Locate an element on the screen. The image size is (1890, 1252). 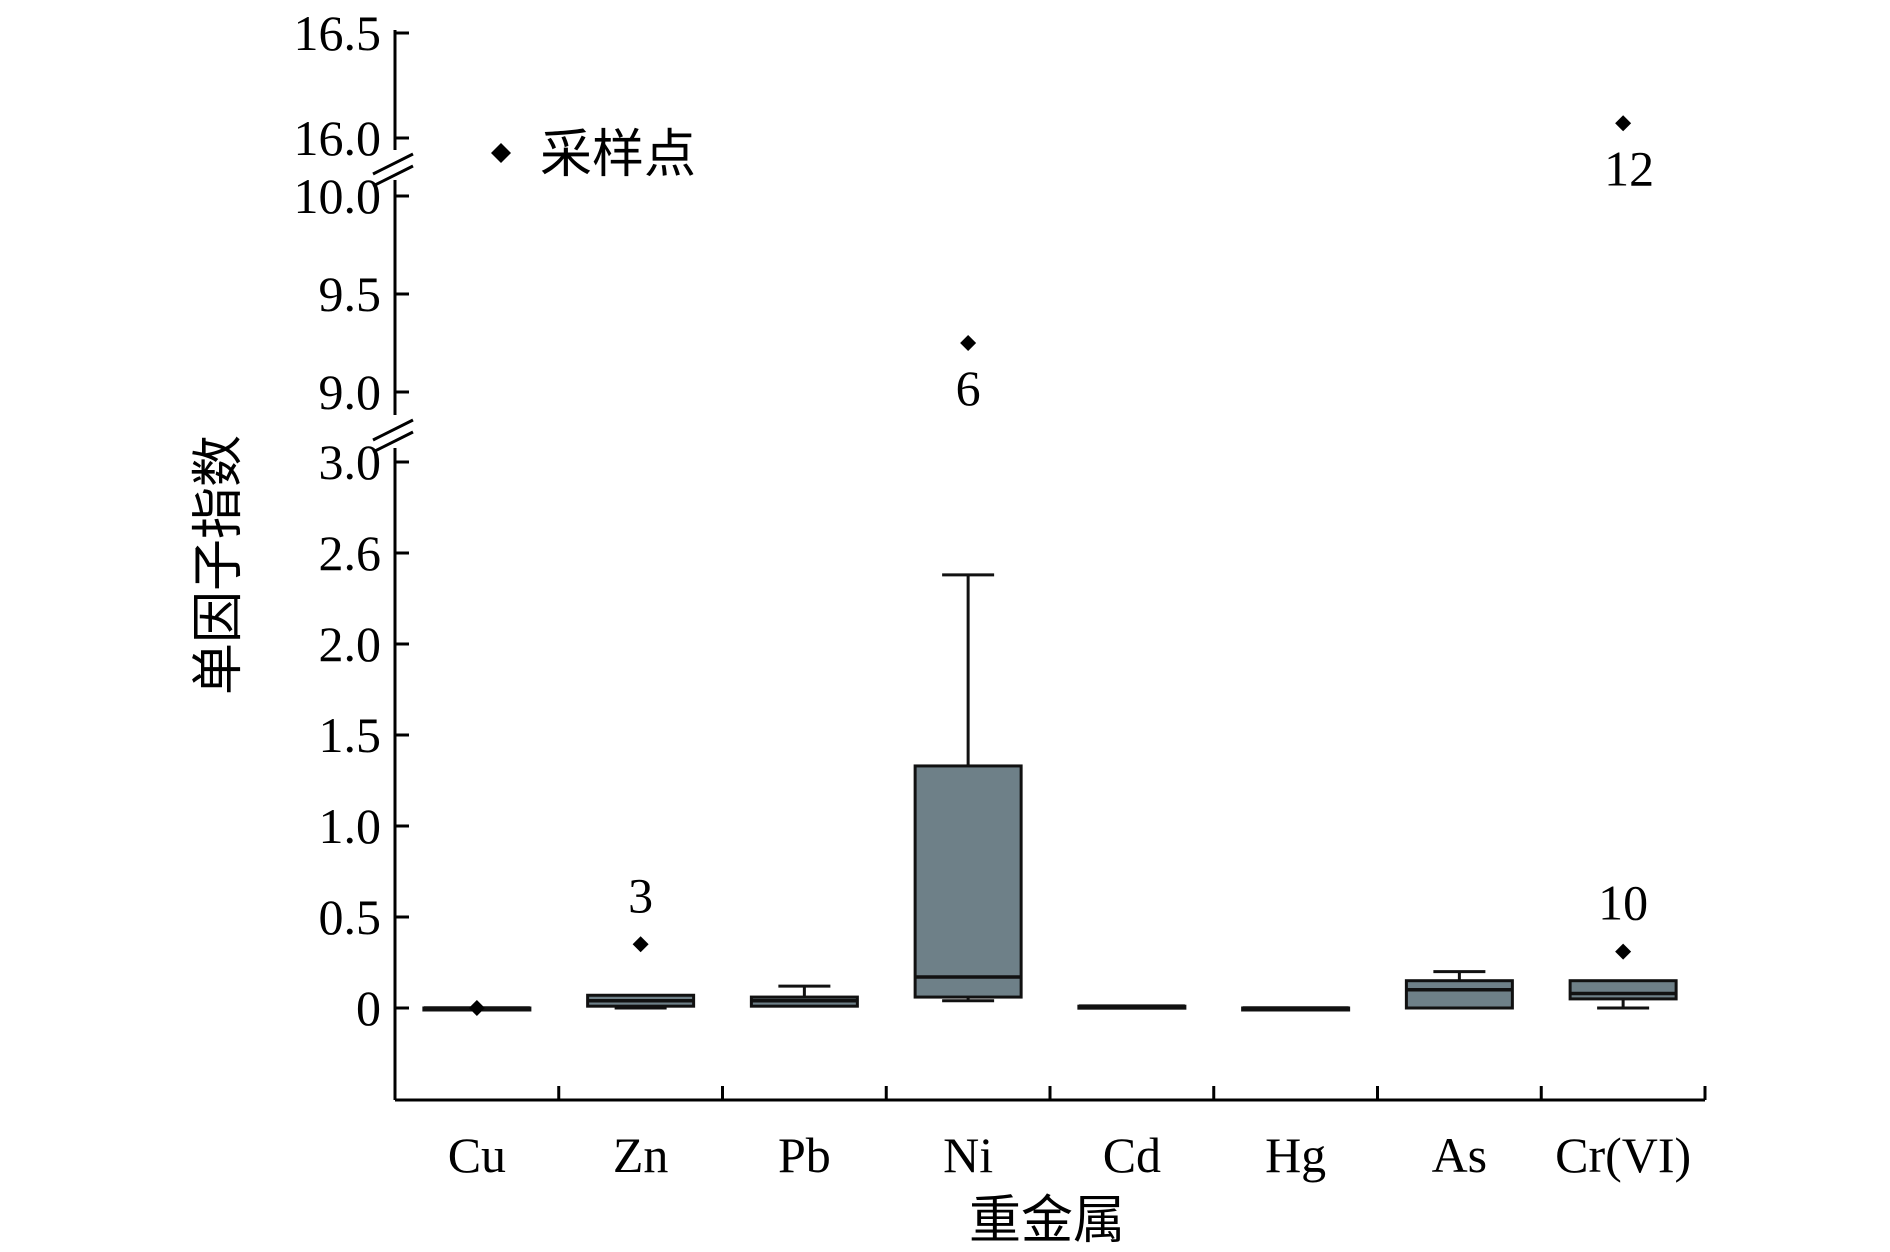
x-category-label: Cu is located at coordinates (477, 1155).